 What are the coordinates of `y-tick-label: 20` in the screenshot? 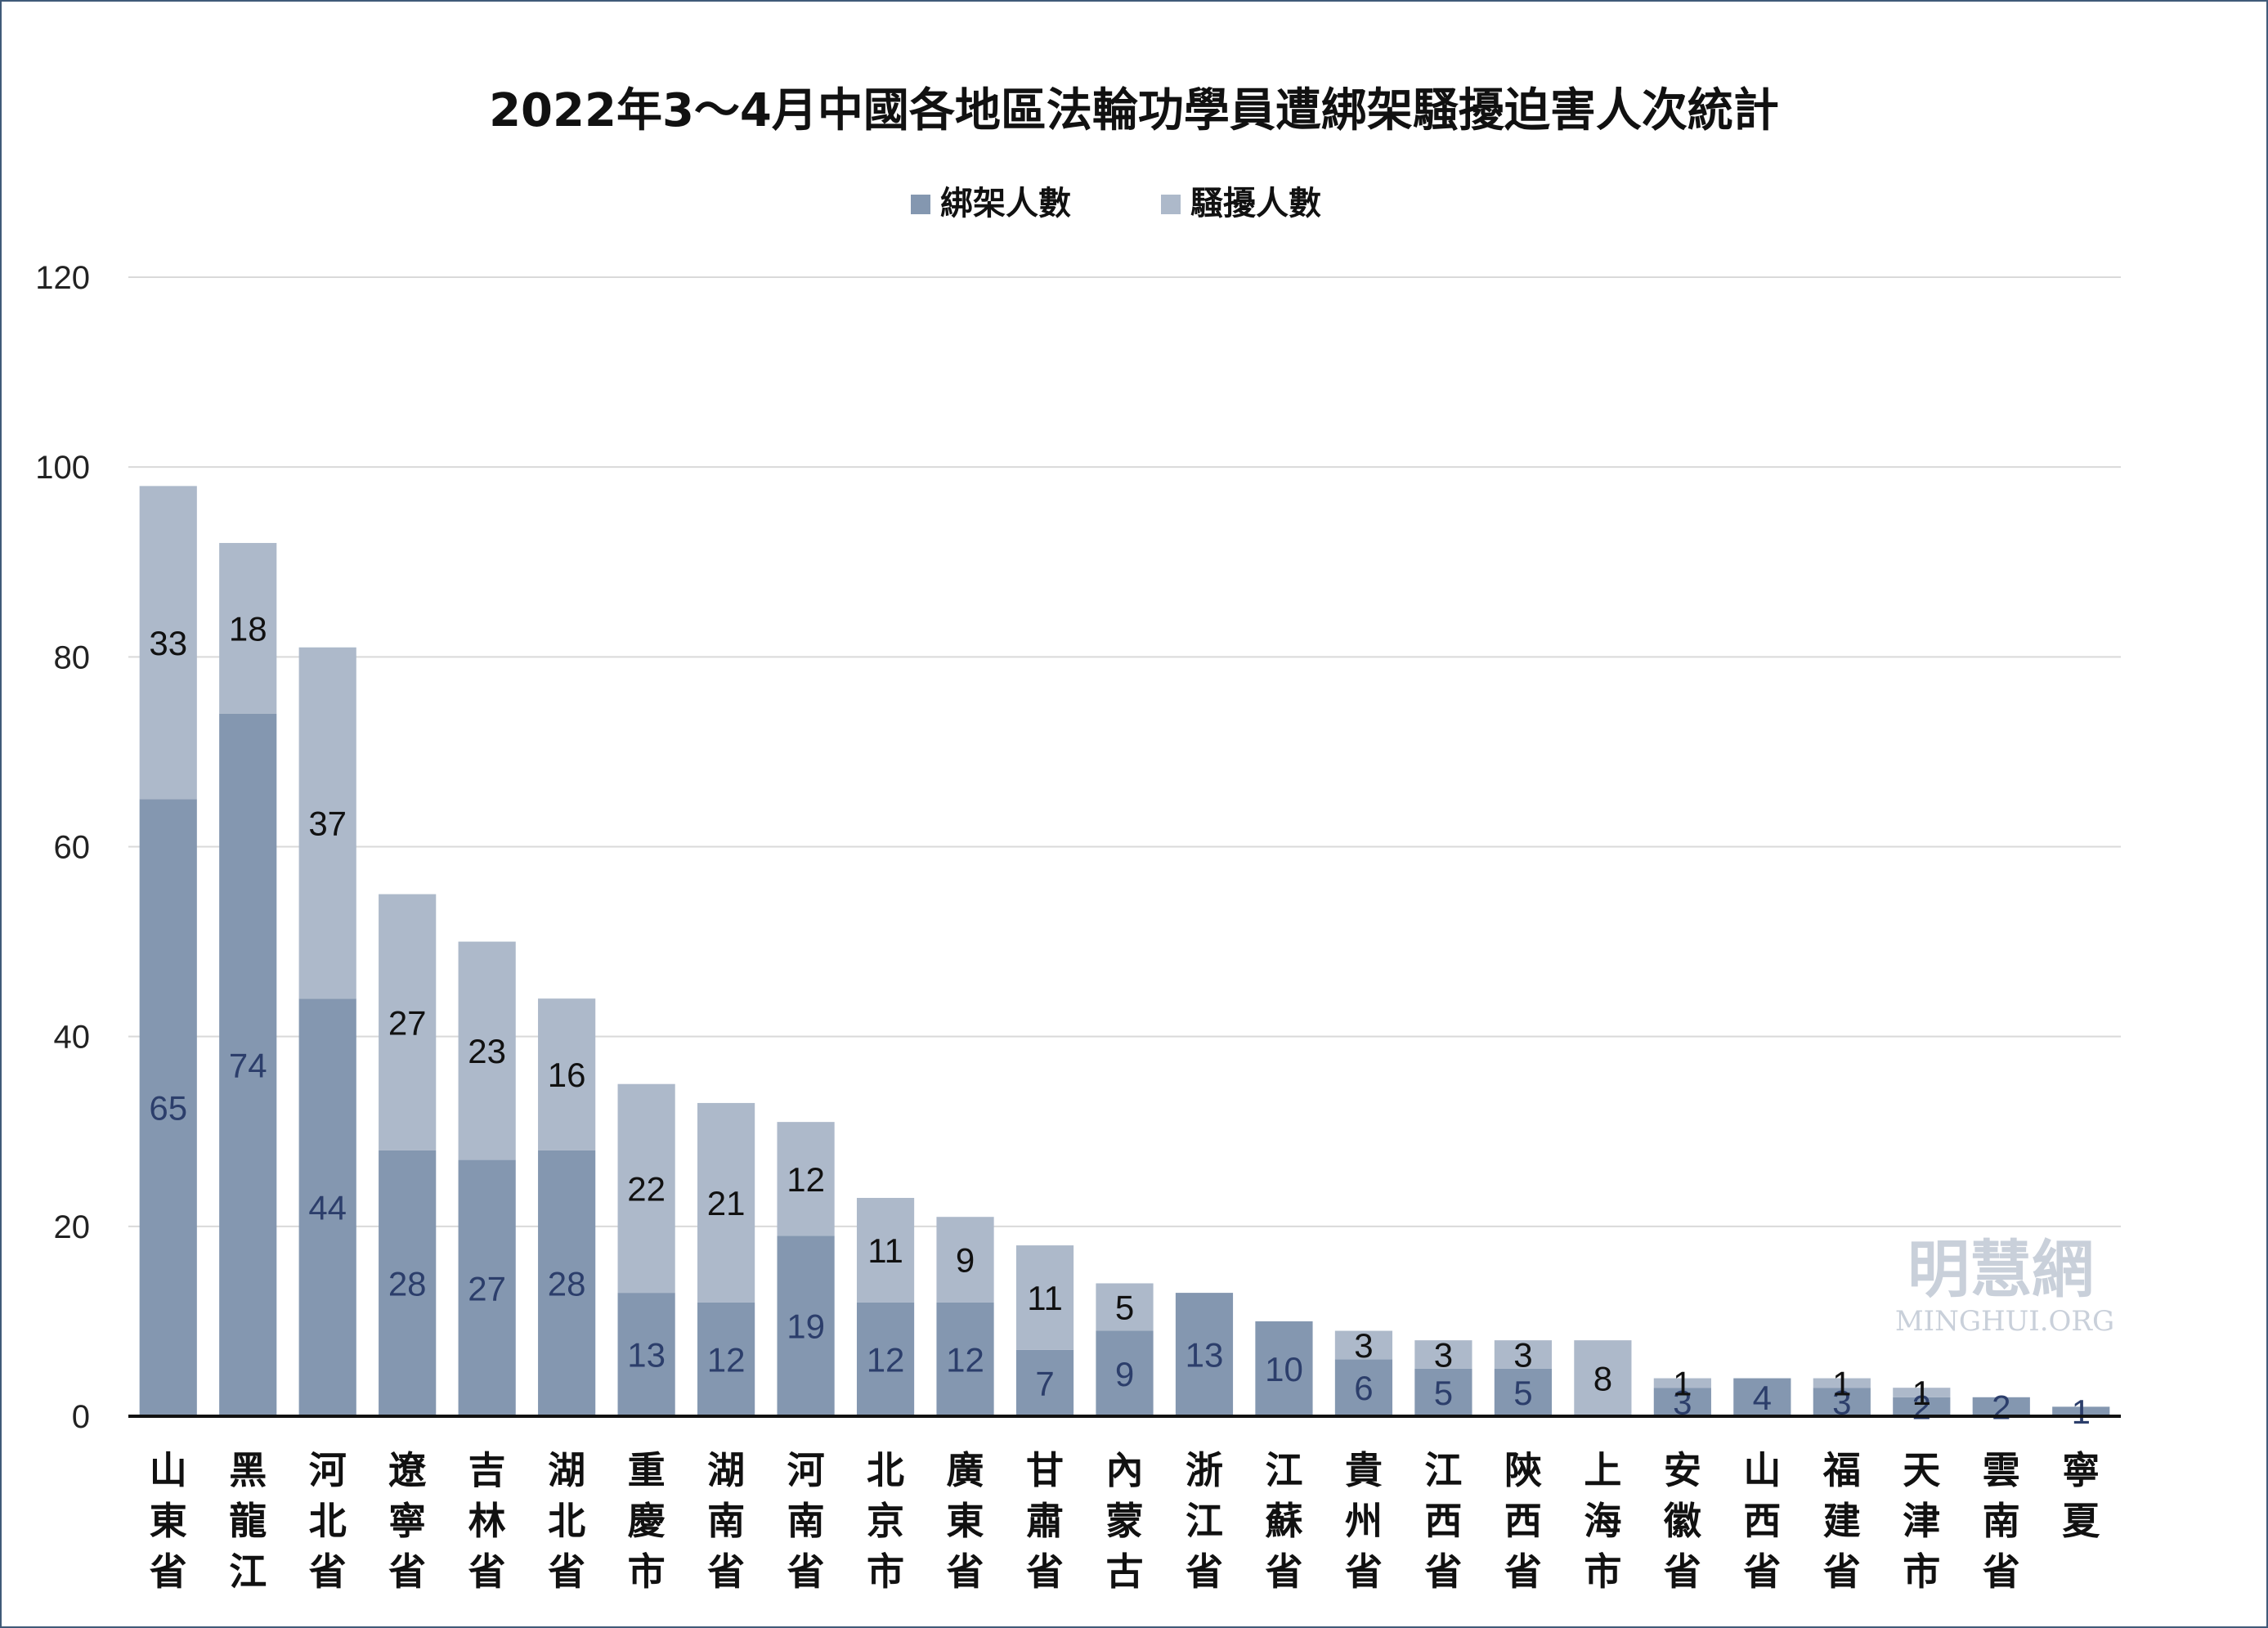 It's located at (72, 1227).